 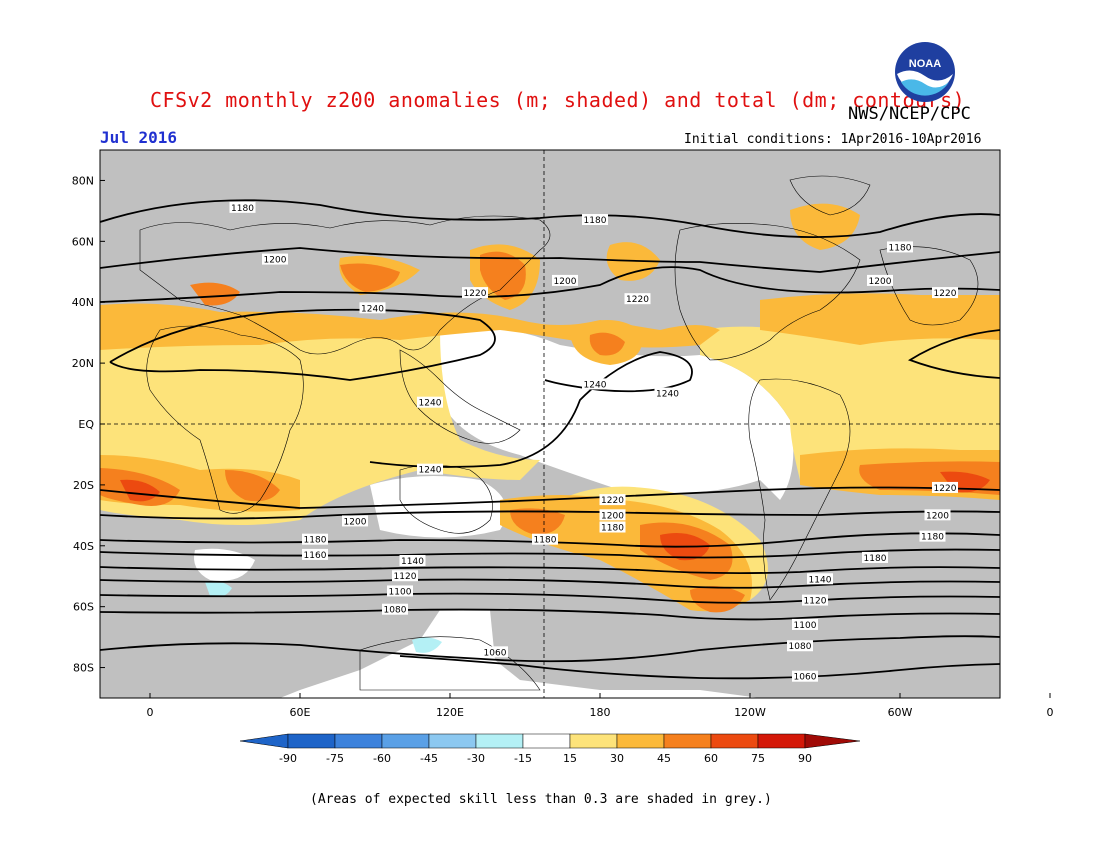 I want to click on svg-text: 1120, so click(x=815, y=602).